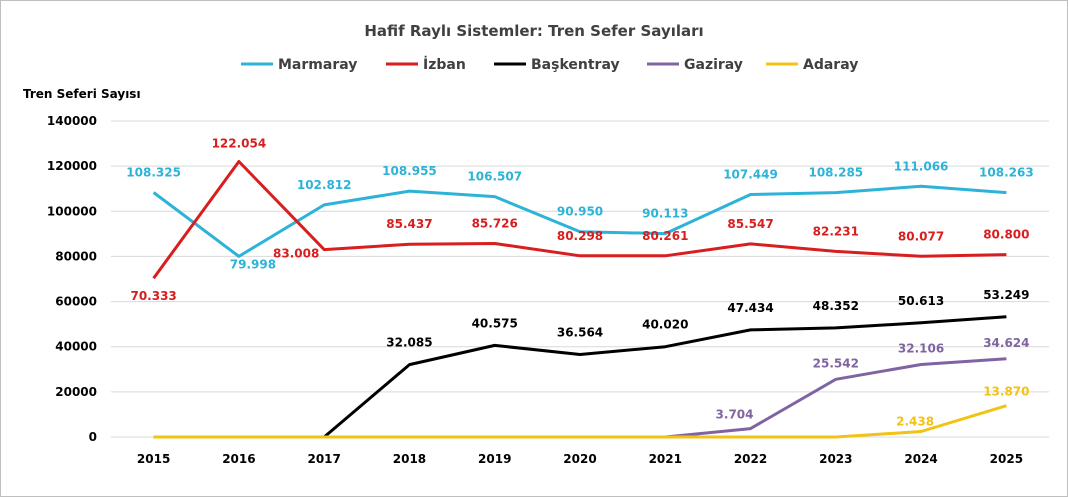  What do you see at coordinates (1006, 173) in the screenshot?
I see `data-label: 108.263` at bounding box center [1006, 173].